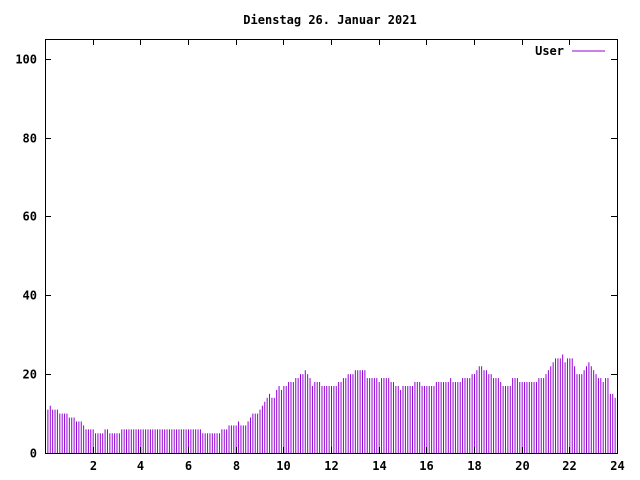 The width and height of the screenshot is (640, 480). What do you see at coordinates (569, 466) in the screenshot?
I see `x-tick-label: 22` at bounding box center [569, 466].